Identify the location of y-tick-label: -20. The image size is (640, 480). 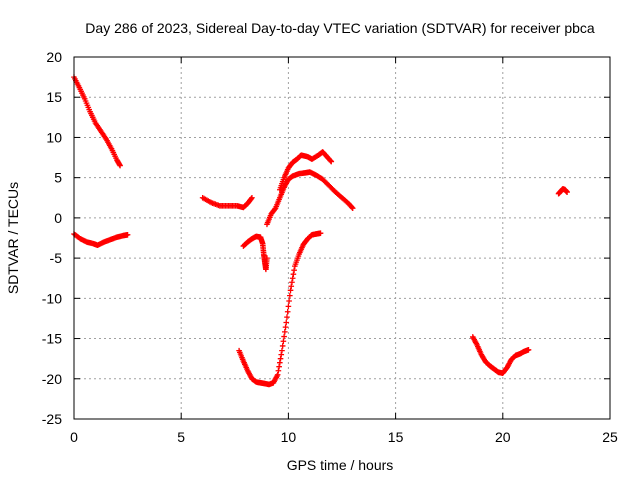
(52, 379).